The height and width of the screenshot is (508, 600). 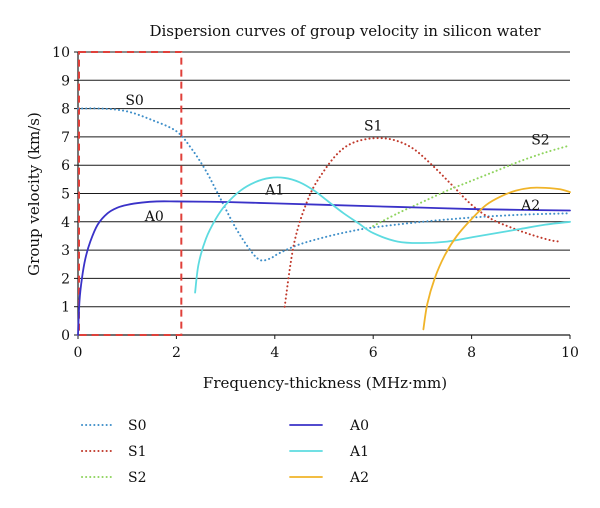 What do you see at coordinates (65, 195) in the screenshot?
I see `y-tick-label-5: 5` at bounding box center [65, 195].